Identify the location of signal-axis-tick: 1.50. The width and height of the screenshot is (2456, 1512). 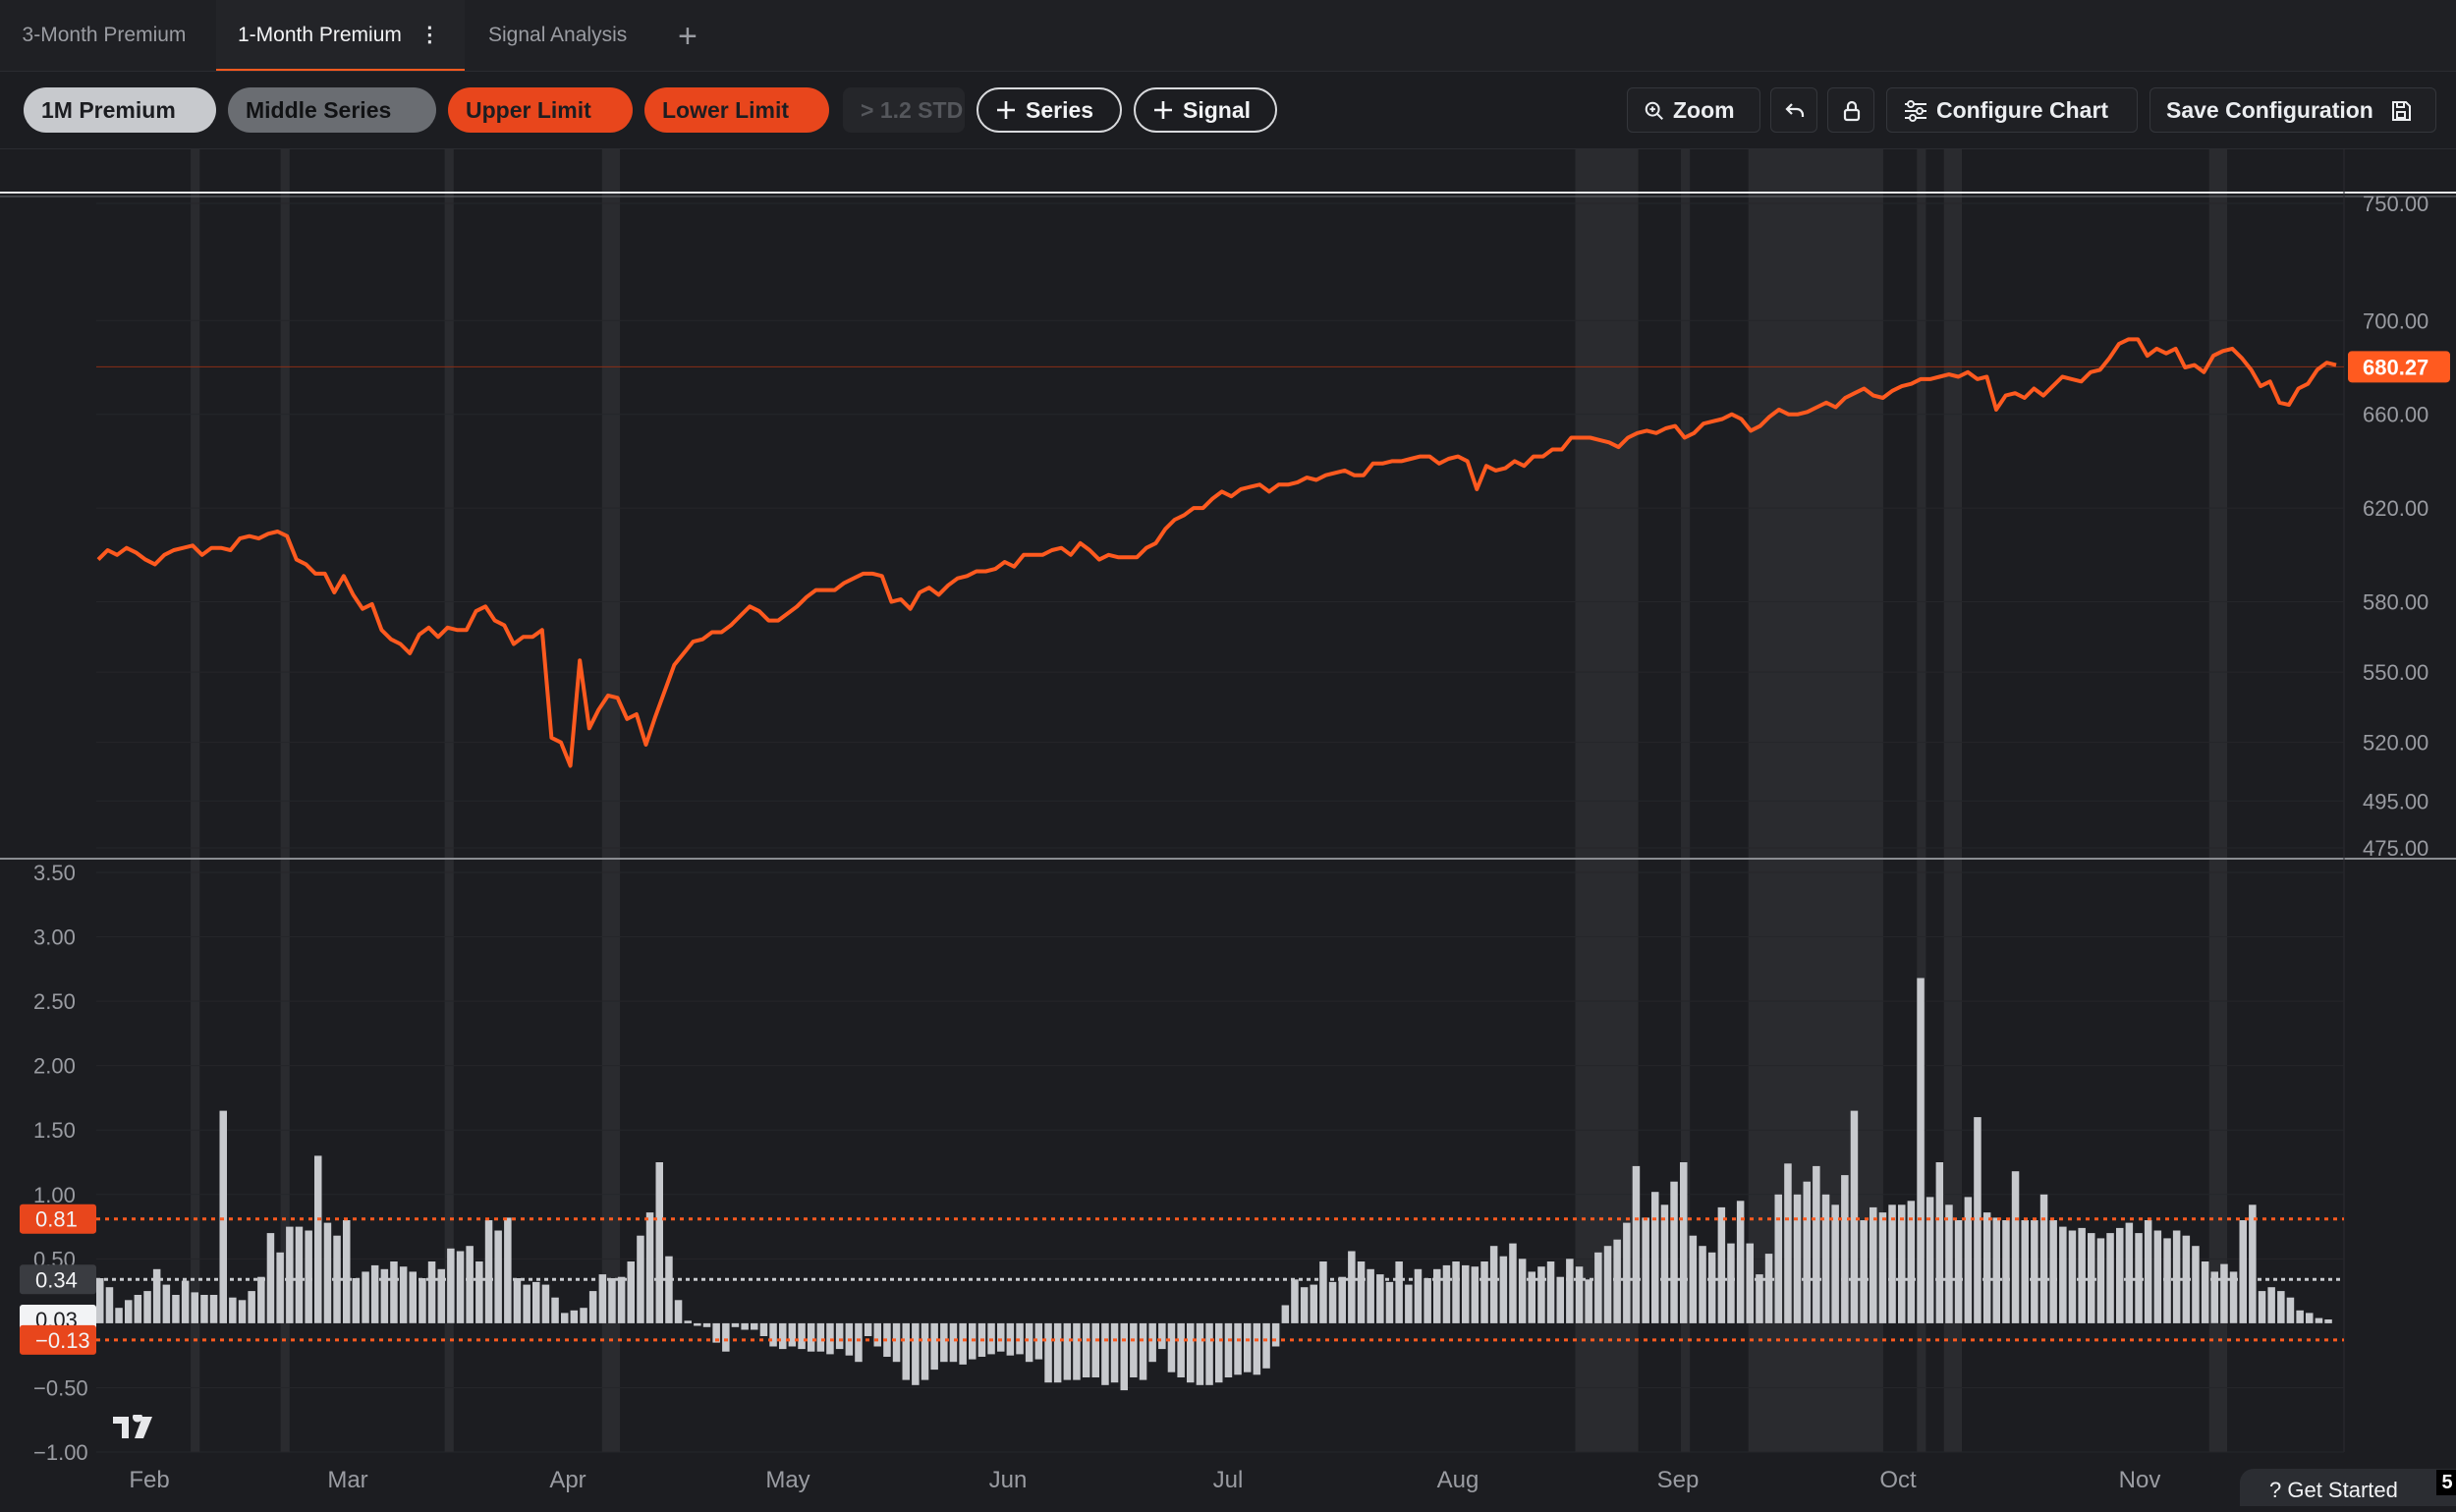
(54, 1130).